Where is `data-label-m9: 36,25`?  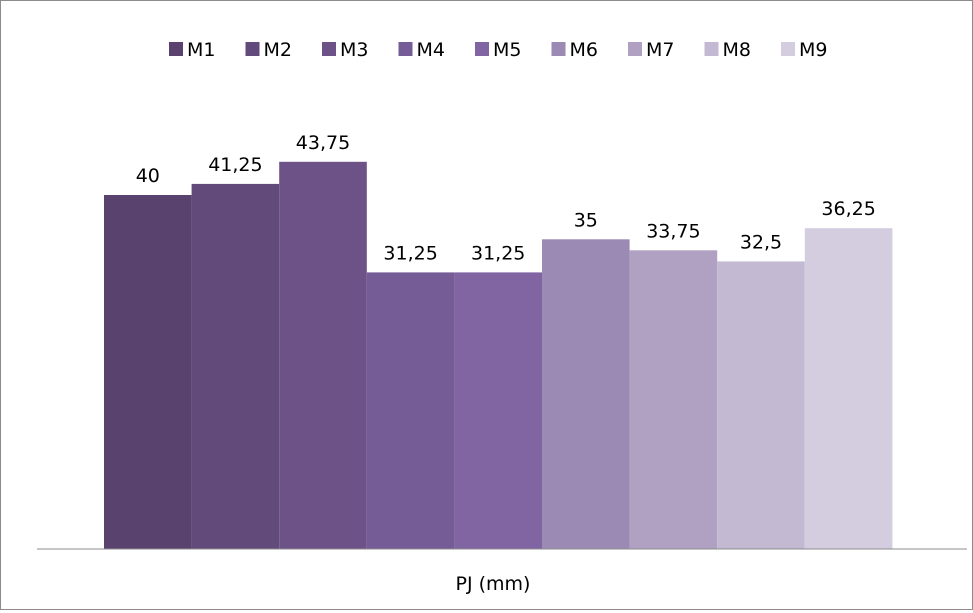
data-label-m9: 36,25 is located at coordinates (848, 209).